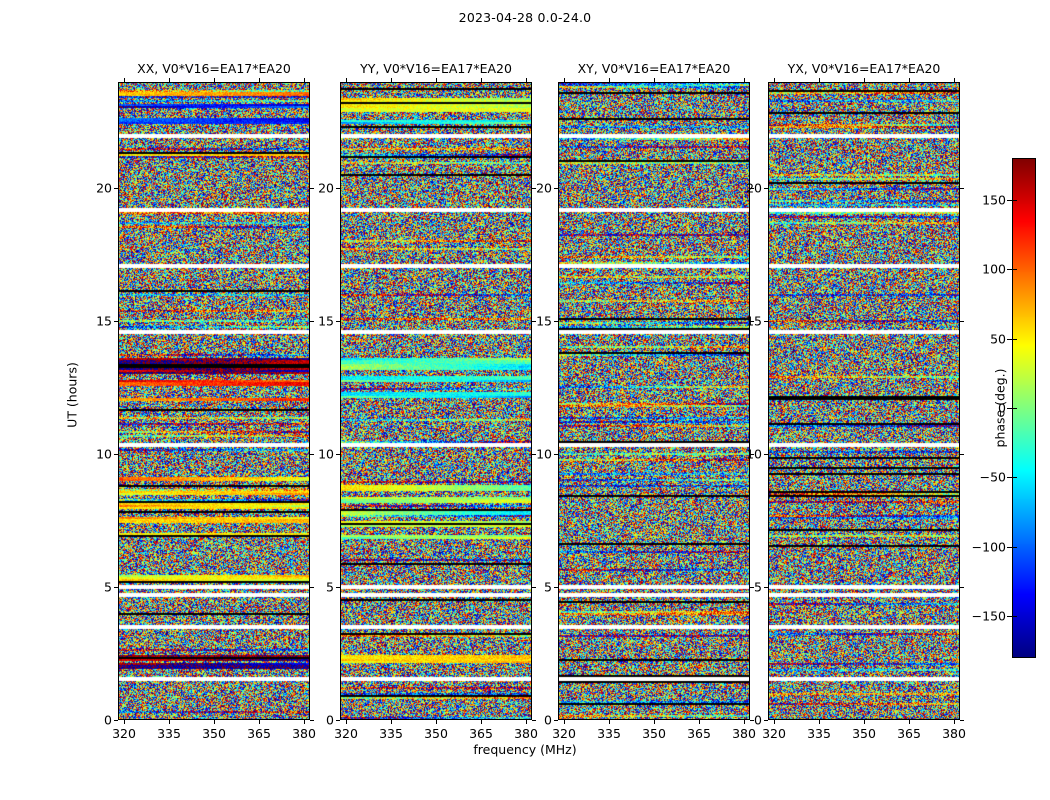 The width and height of the screenshot is (1050, 800). What do you see at coordinates (954, 733) in the screenshot?
I see `x-ticklabel-yx-380: 380` at bounding box center [954, 733].